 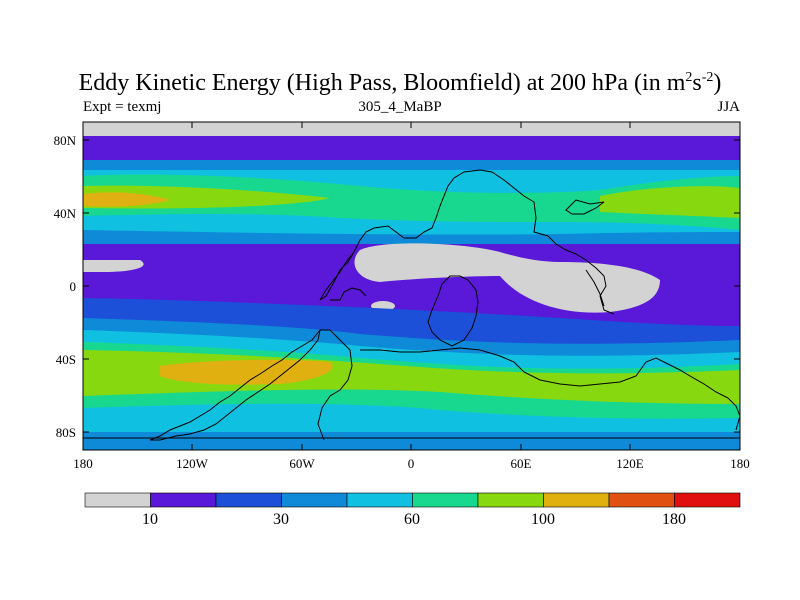 I want to click on northern-jet-core, so click(x=411, y=202).